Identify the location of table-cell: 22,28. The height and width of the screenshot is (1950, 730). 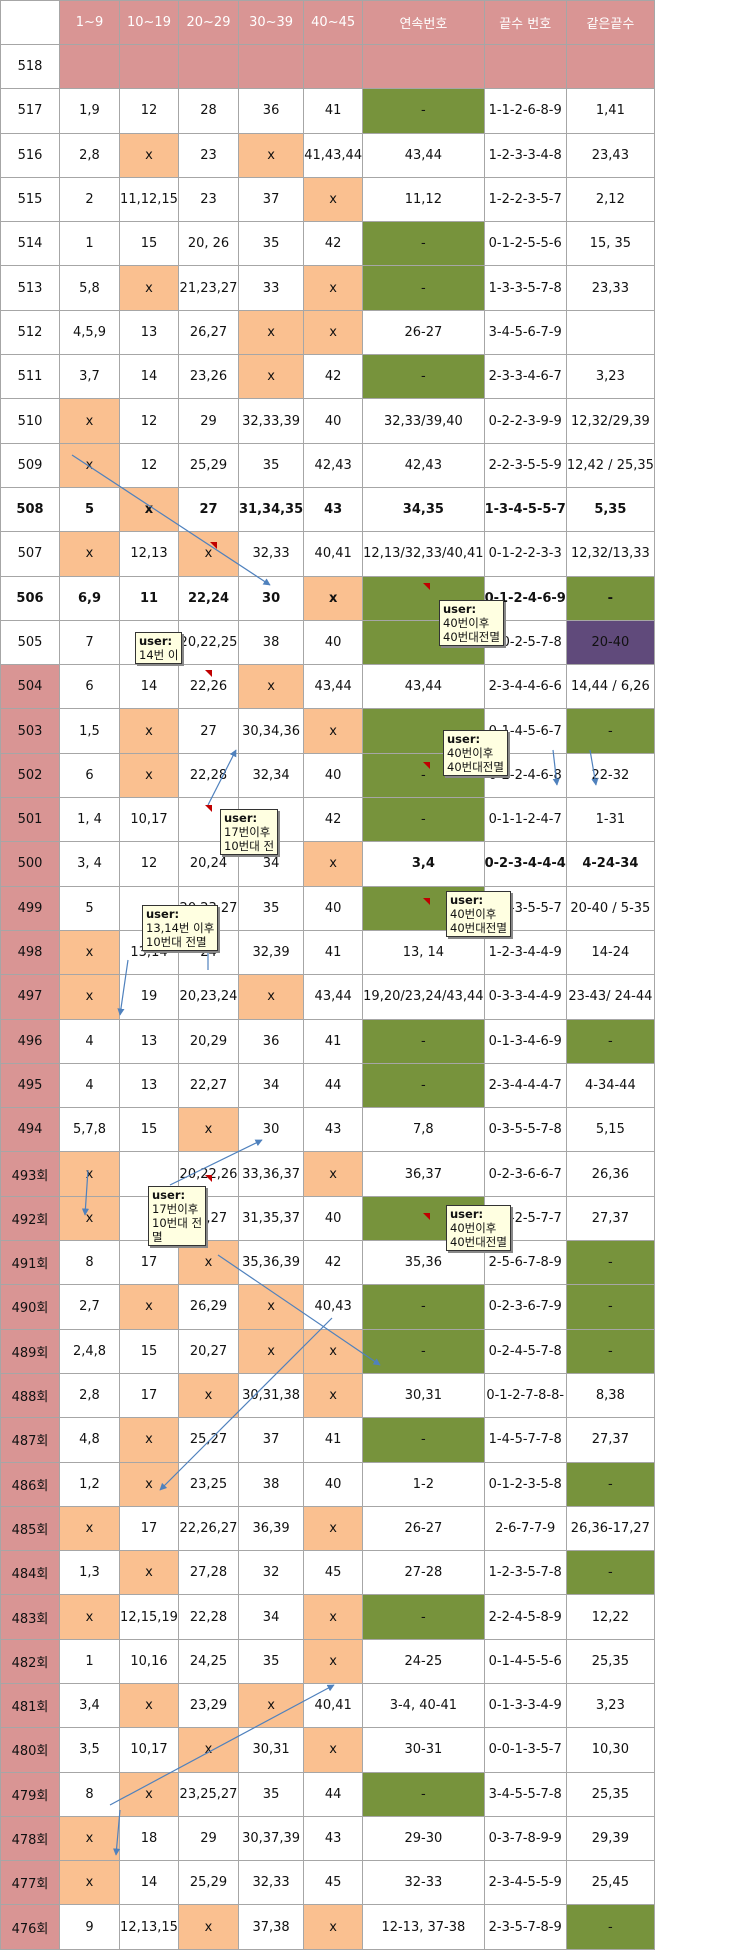
(208, 775).